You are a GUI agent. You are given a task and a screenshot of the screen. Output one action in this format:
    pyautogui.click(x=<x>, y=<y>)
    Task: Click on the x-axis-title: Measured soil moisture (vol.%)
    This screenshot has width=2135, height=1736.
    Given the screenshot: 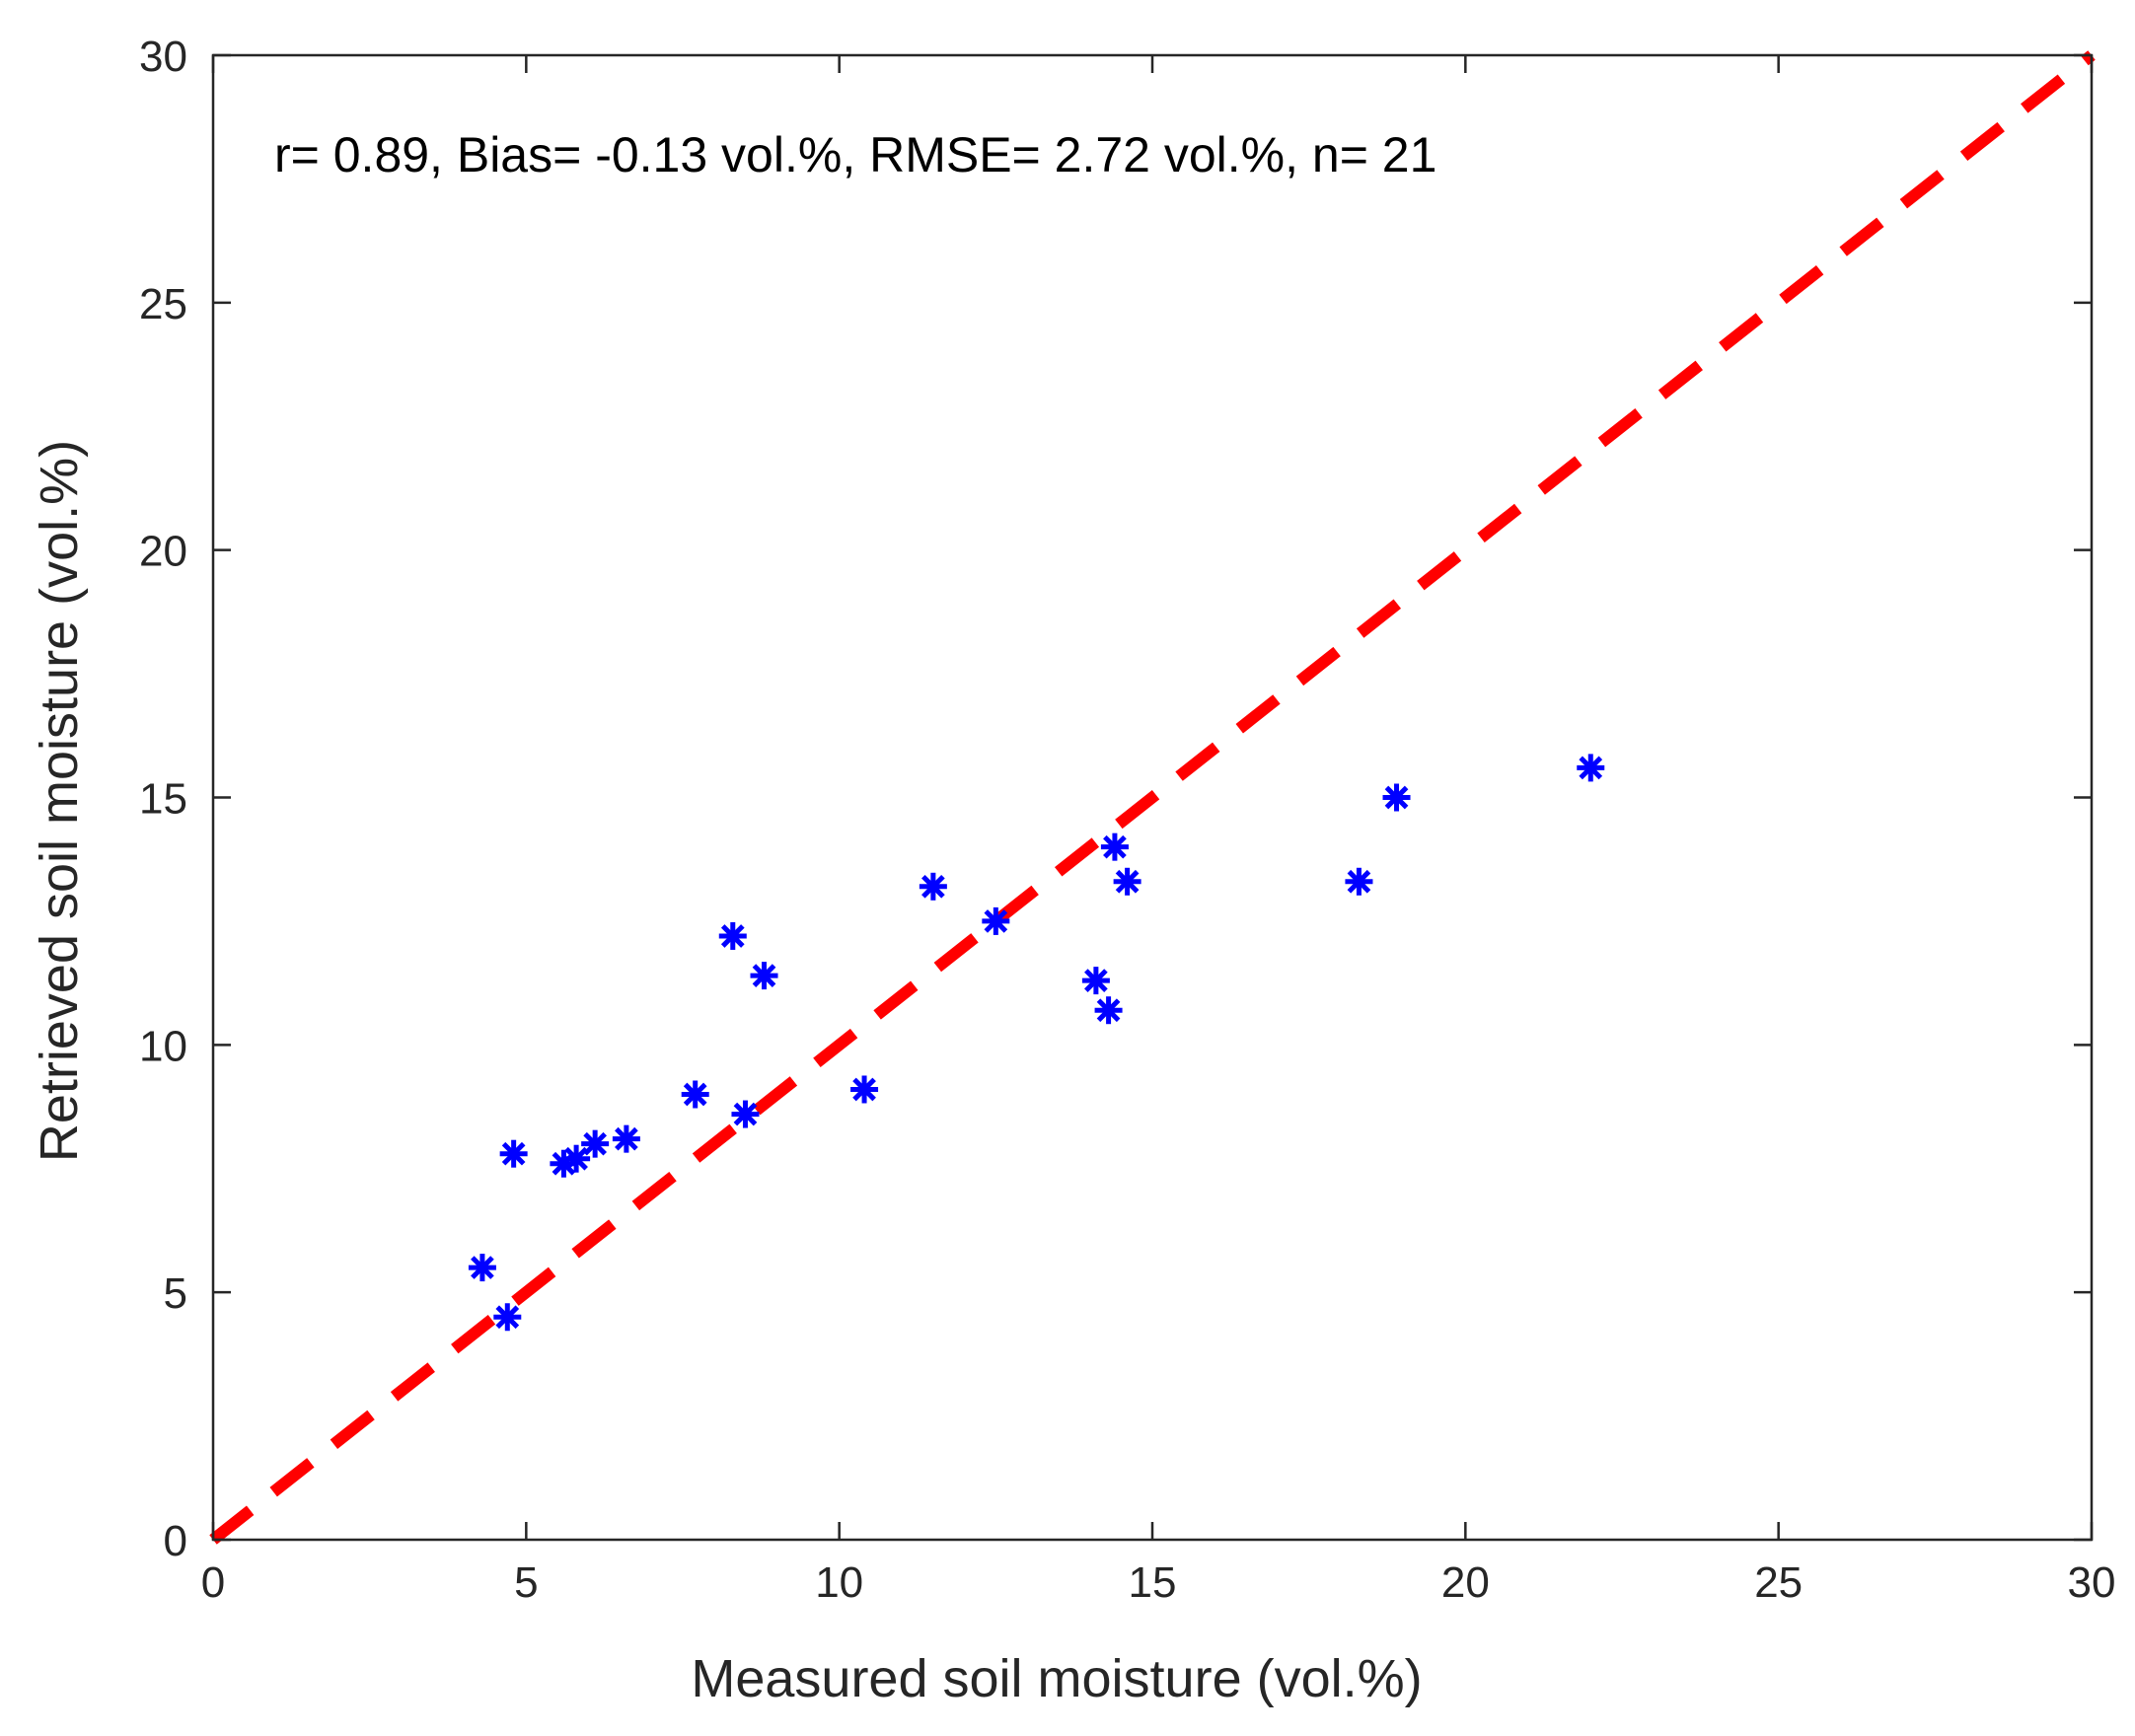 What is the action you would take?
    pyautogui.click(x=1056, y=1678)
    